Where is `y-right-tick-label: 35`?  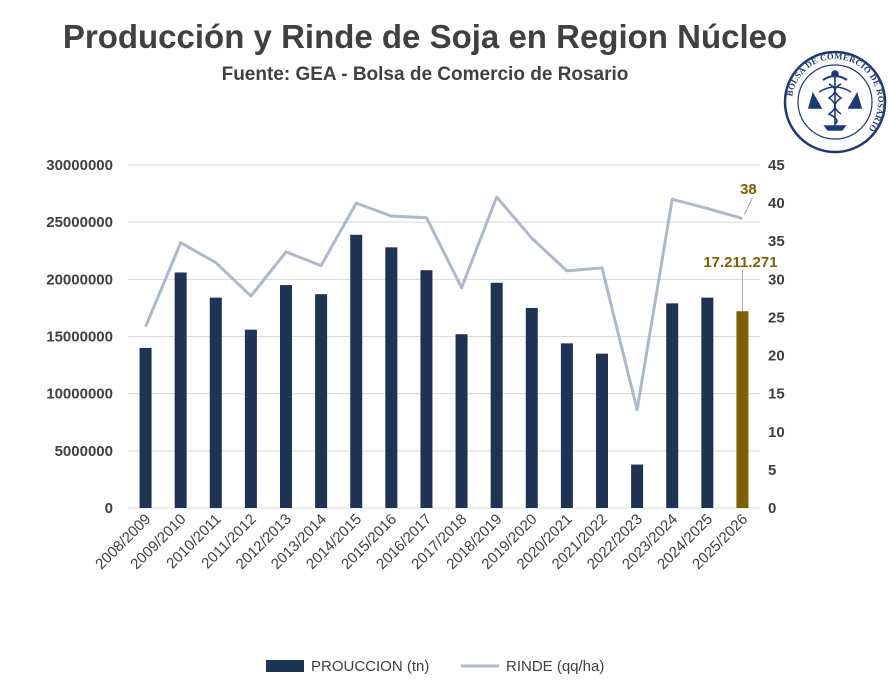 y-right-tick-label: 35 is located at coordinates (776, 241).